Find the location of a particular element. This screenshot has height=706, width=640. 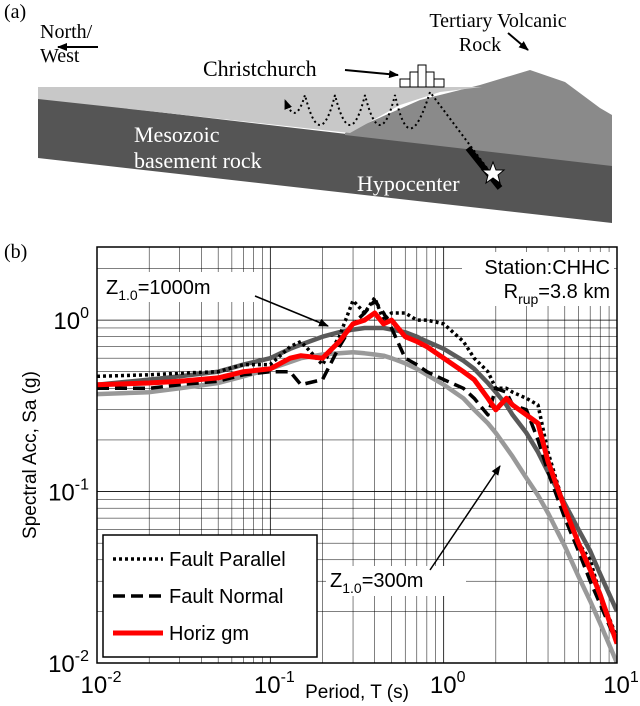

tick-exponent: 1 is located at coordinates (634, 677).